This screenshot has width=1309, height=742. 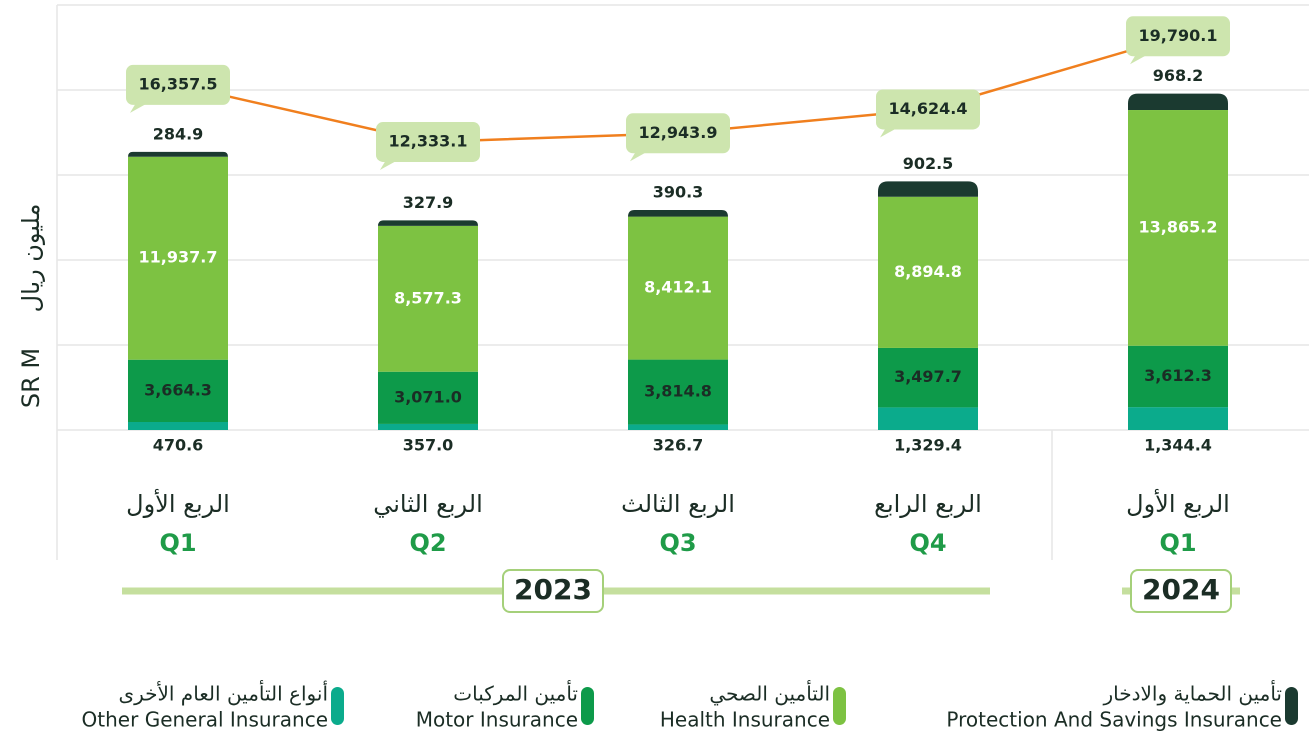 I want to click on value-label: 3,497.7, so click(x=928, y=376).